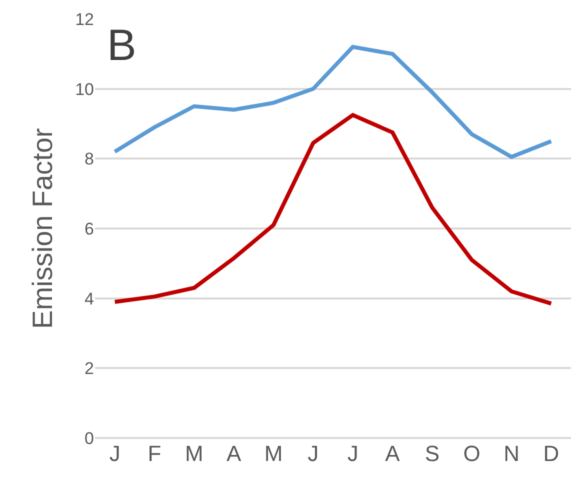 This screenshot has width=581, height=488. Describe the element at coordinates (89, 228) in the screenshot. I see `y-tick-label: 6` at that location.